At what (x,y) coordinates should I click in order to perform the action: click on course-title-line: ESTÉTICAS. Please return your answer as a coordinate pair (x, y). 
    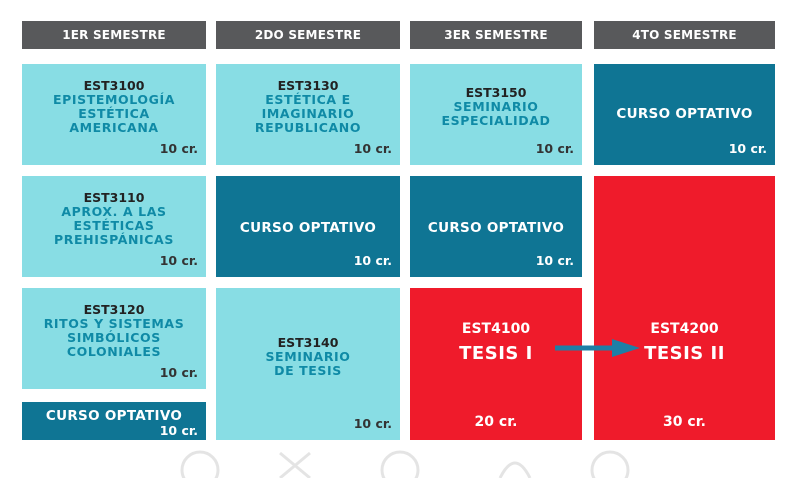
    Looking at the image, I should click on (114, 225).